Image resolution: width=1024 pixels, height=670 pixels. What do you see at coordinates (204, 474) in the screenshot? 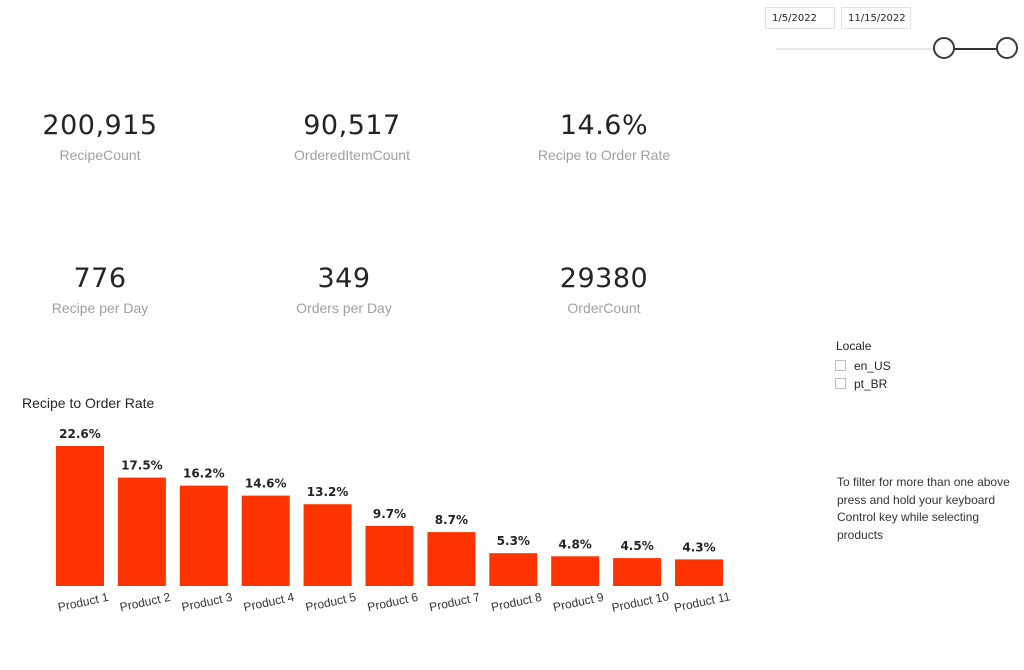
I see `data-label-3: 16.2%` at bounding box center [204, 474].